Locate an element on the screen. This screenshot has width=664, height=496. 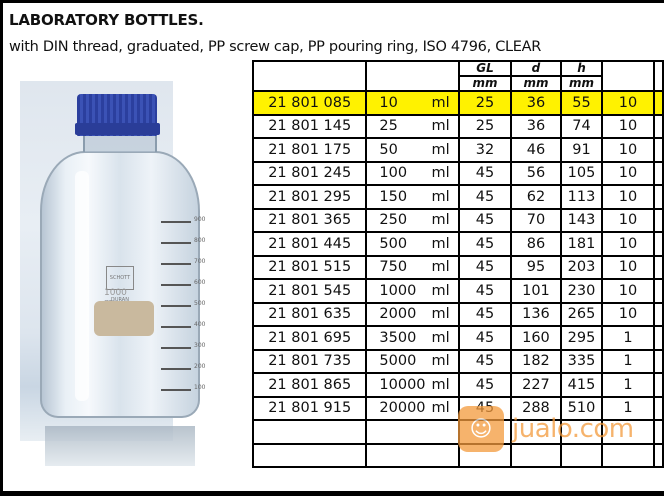
h-value: 113 is located at coordinates (581, 197).